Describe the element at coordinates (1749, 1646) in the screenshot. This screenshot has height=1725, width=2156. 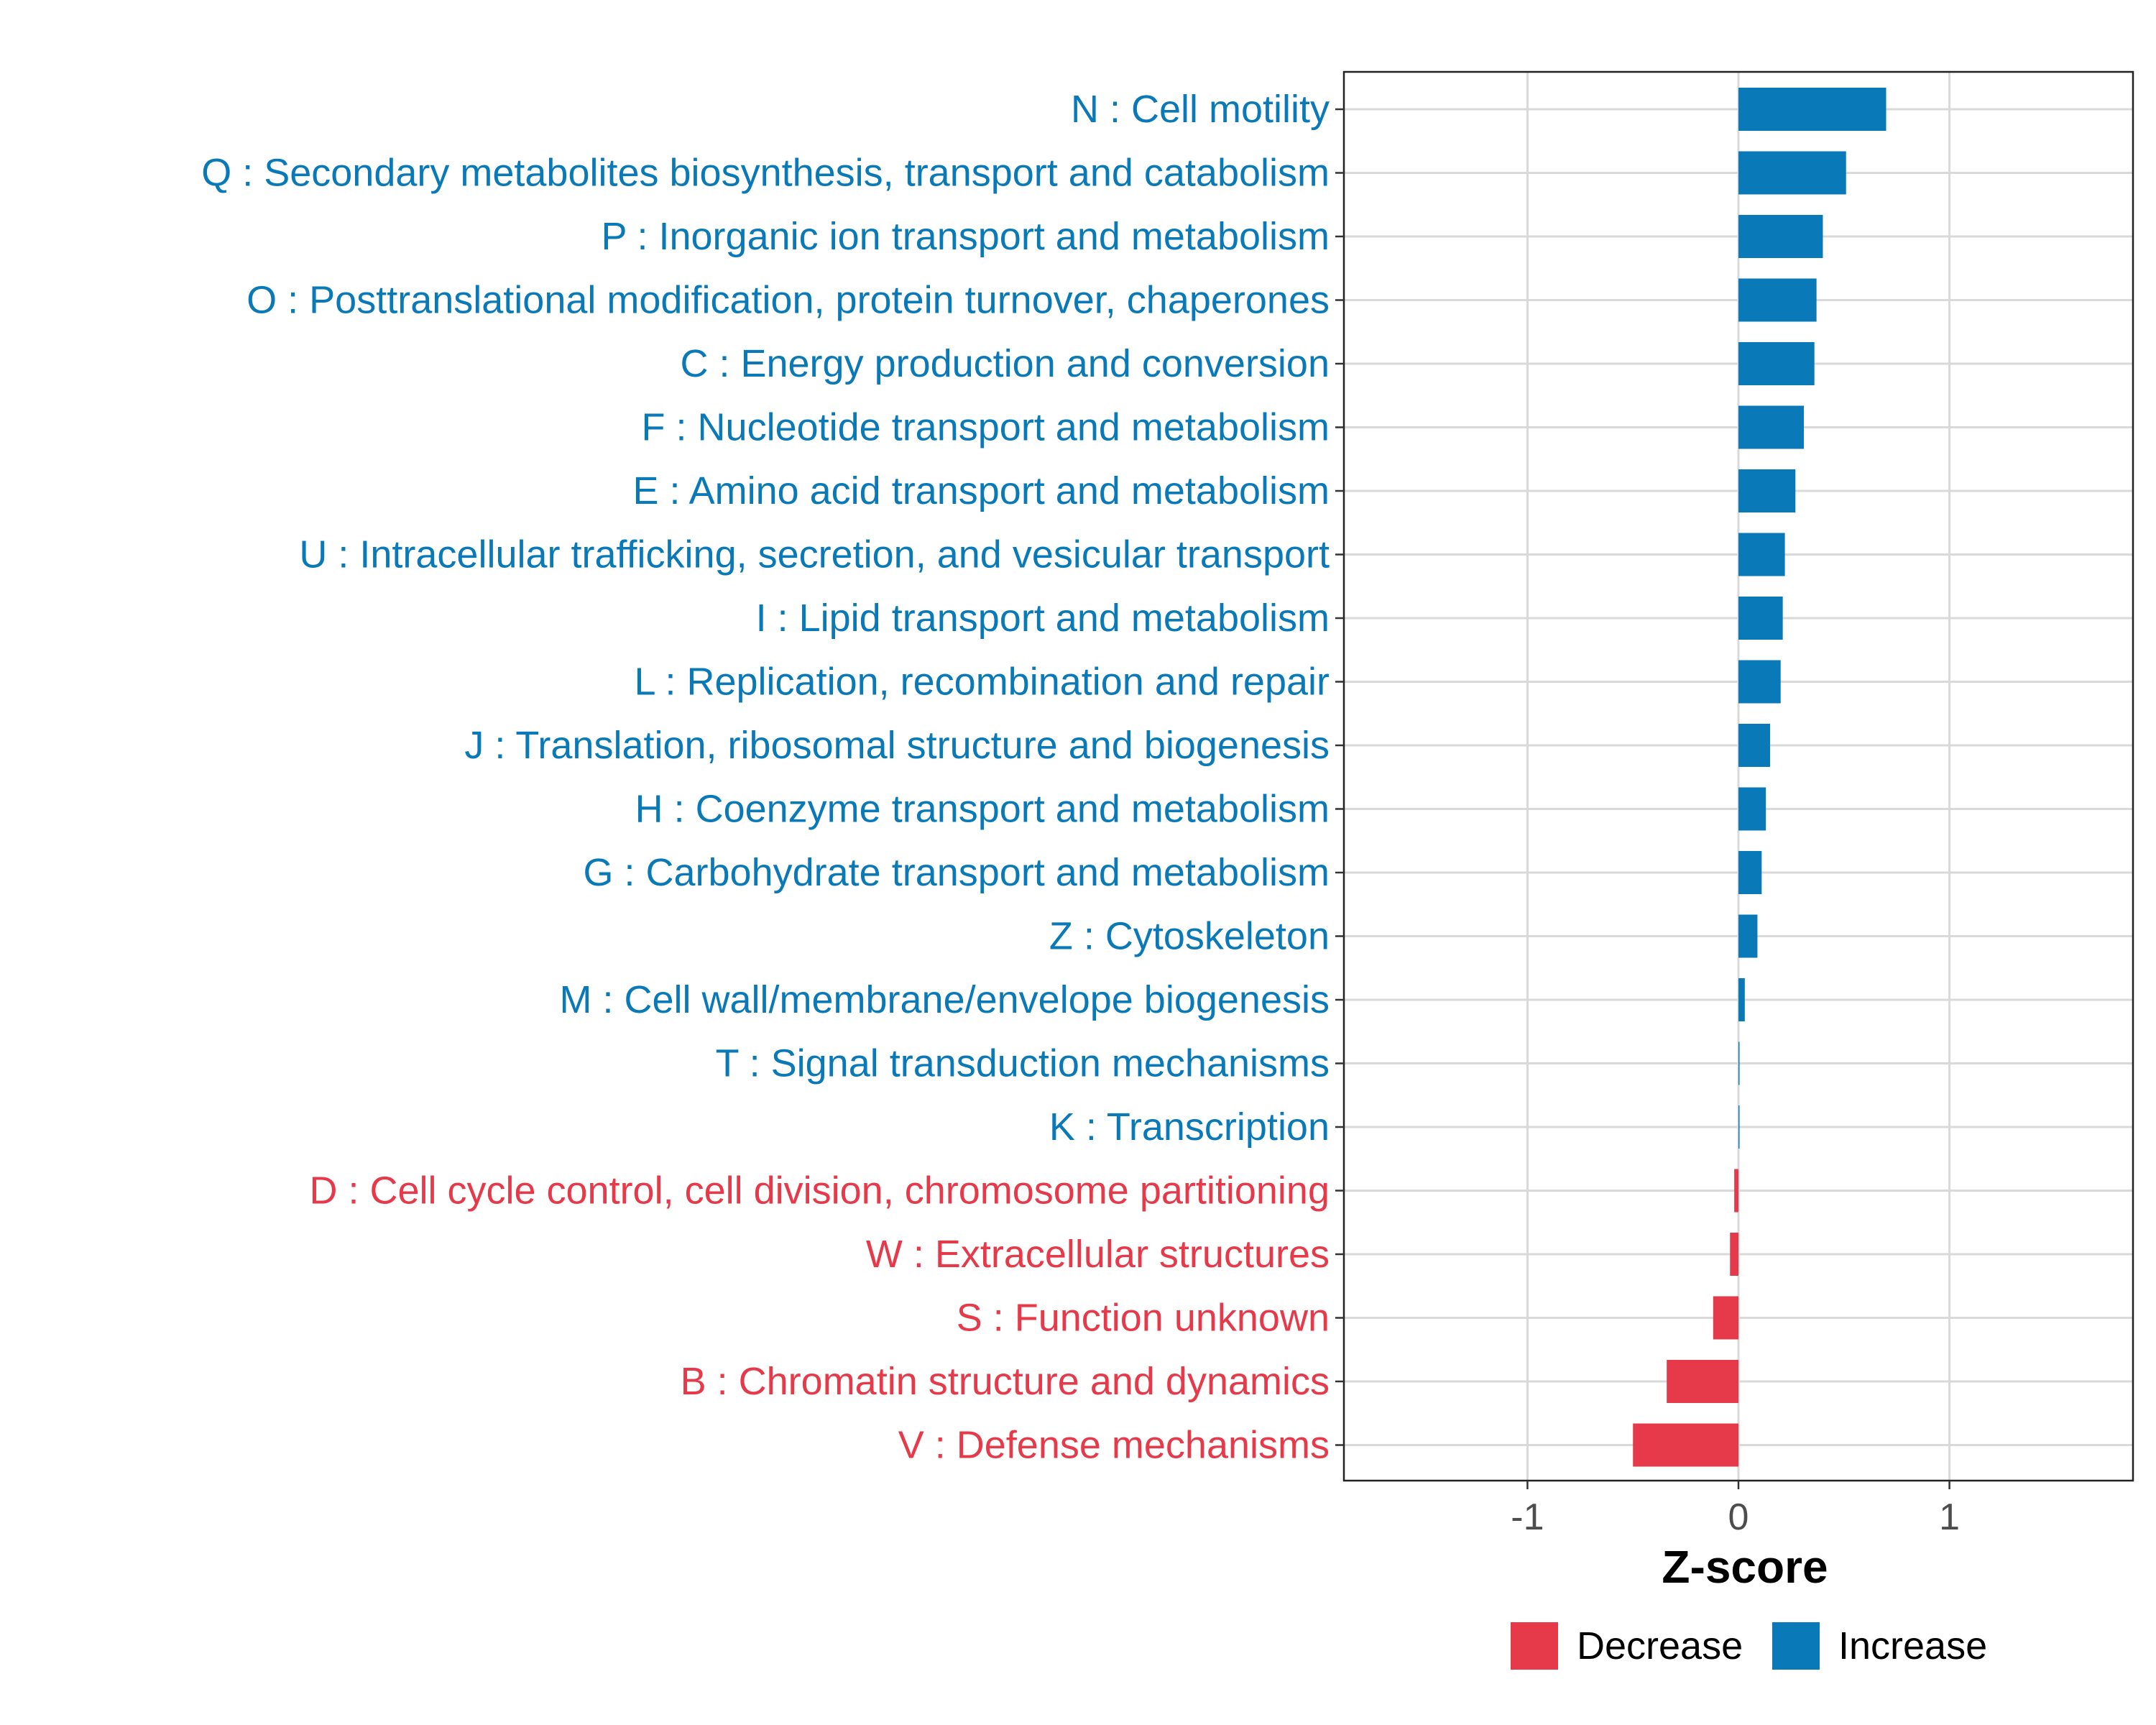
I see `legend: Decrease Increase` at that location.